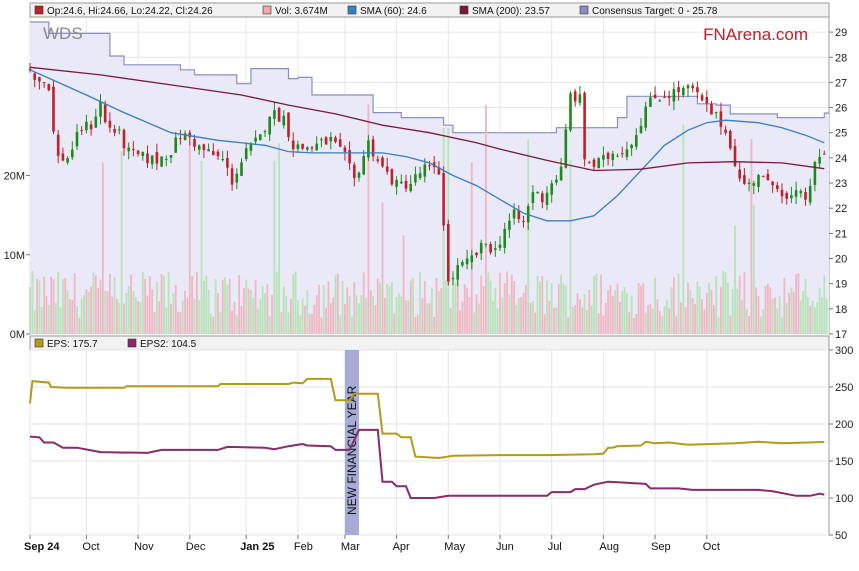  I want to click on eps-tick-label: 300, so click(844, 351).